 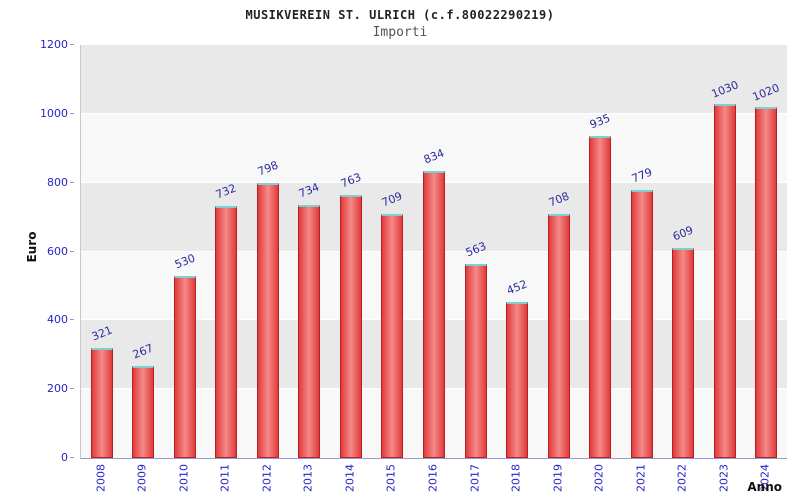 I want to click on x-tick-label: 2008, so click(x=101, y=478).